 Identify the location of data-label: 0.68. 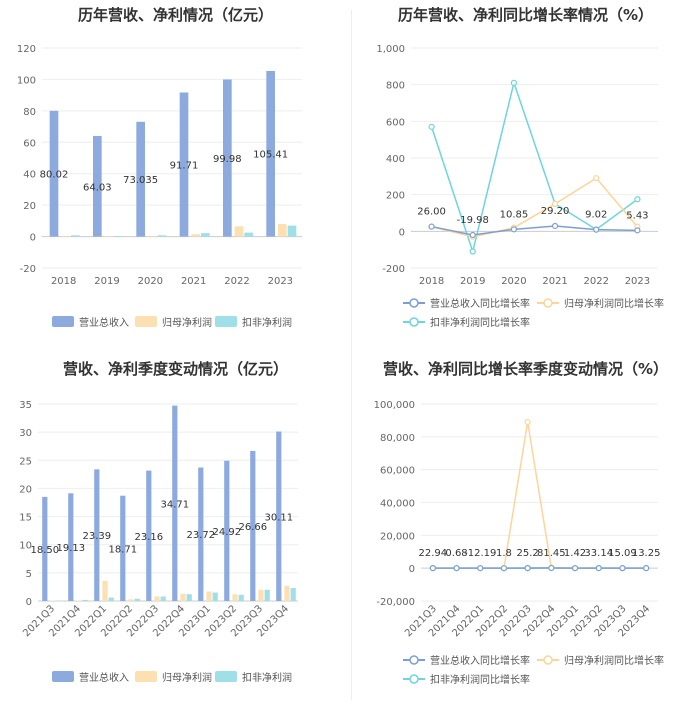
(456, 553).